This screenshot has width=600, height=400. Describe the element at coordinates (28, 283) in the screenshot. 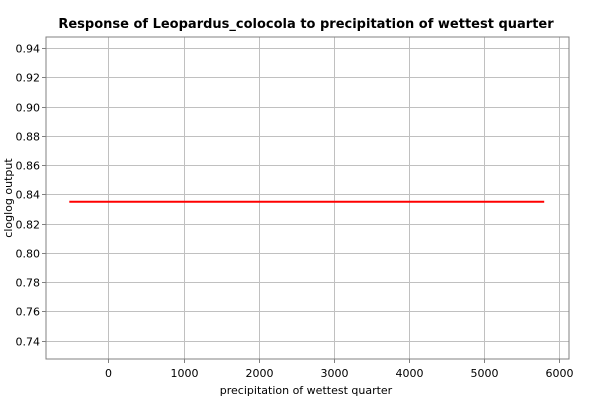

I see `y-tick-label: 0.78` at that location.